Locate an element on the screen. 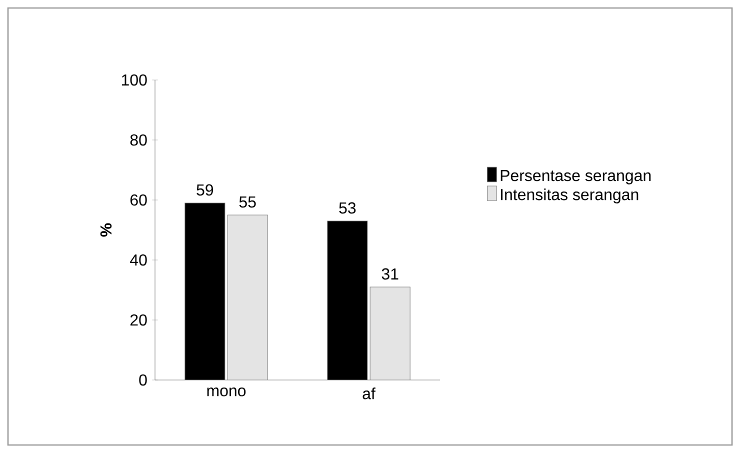  y-tick-label: 0 is located at coordinates (143, 380).